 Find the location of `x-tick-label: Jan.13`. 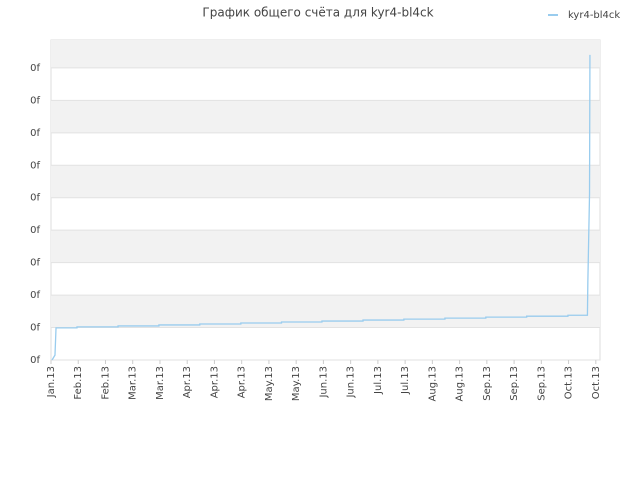

x-tick-label: Jan.13 is located at coordinates (51, 382).